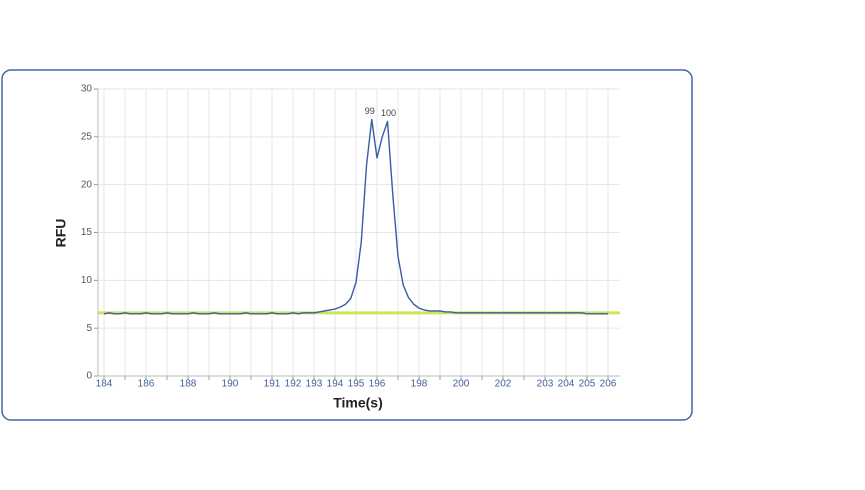  I want to click on x-tick-label: 204, so click(566, 384).